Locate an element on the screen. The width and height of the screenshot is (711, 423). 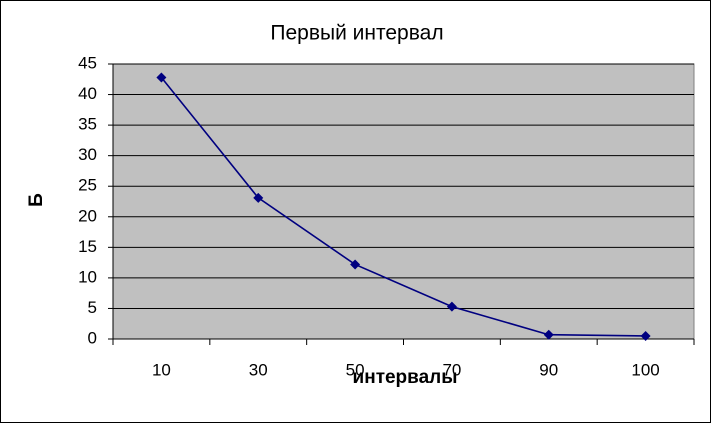
y-tick-label: 0 is located at coordinates (92, 337).